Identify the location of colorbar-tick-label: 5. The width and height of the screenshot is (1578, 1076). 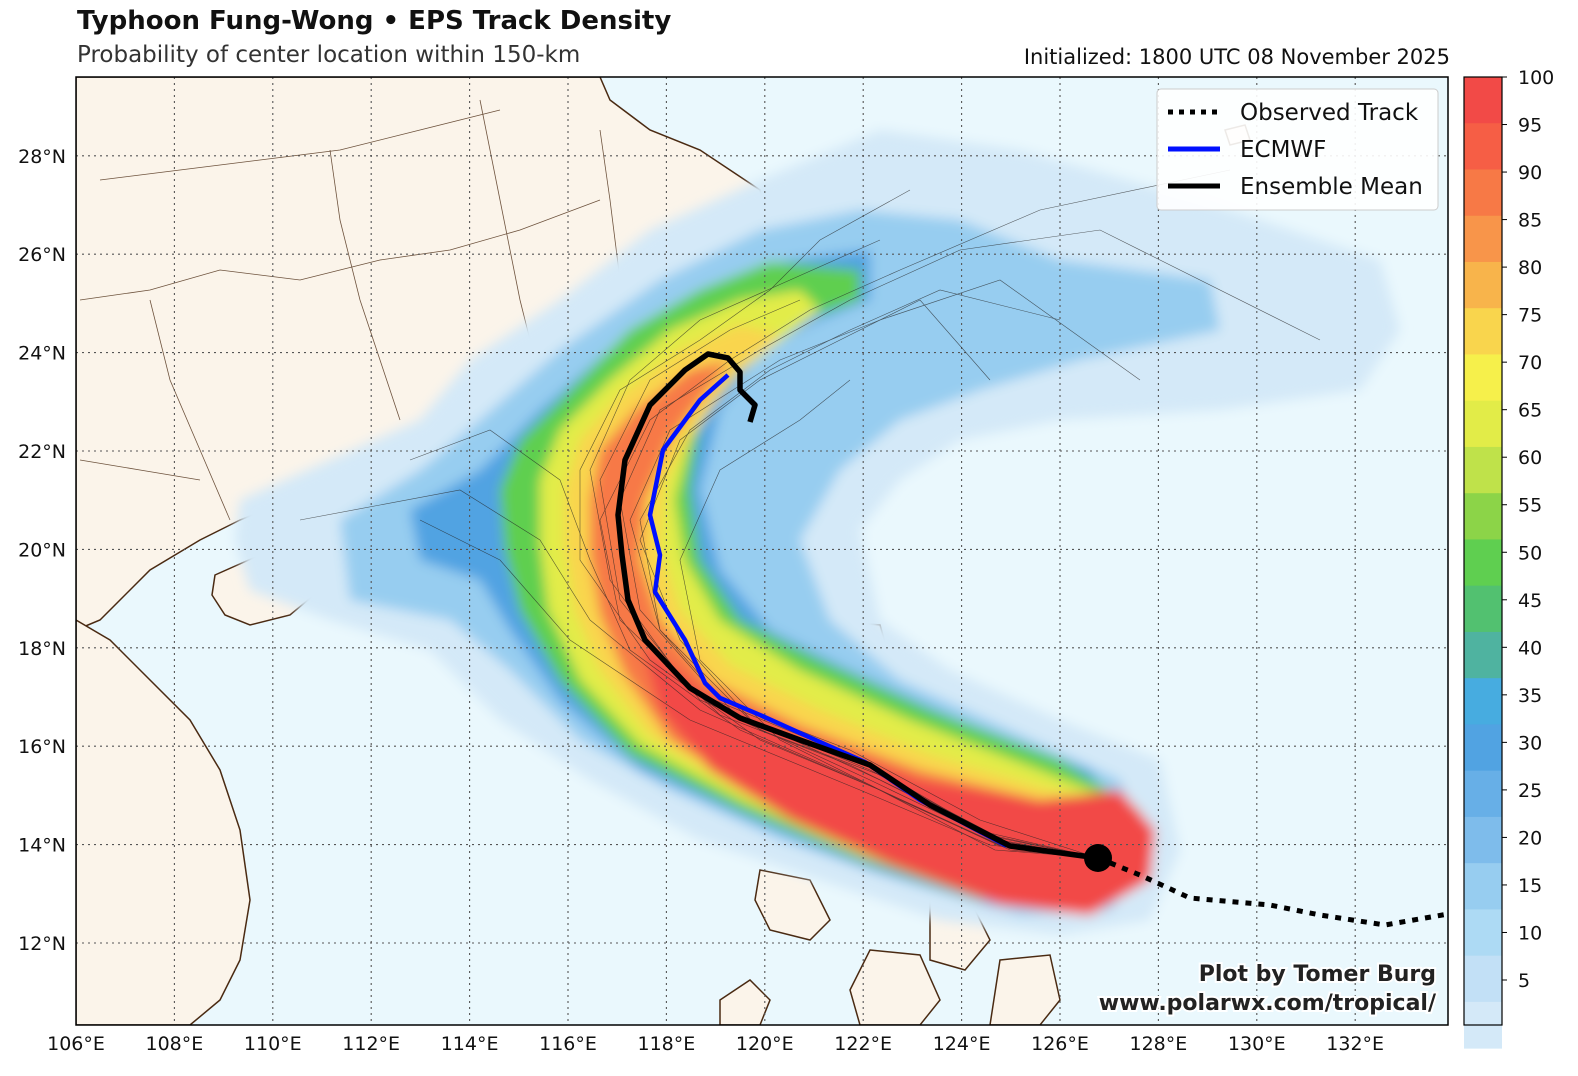
(1524, 981).